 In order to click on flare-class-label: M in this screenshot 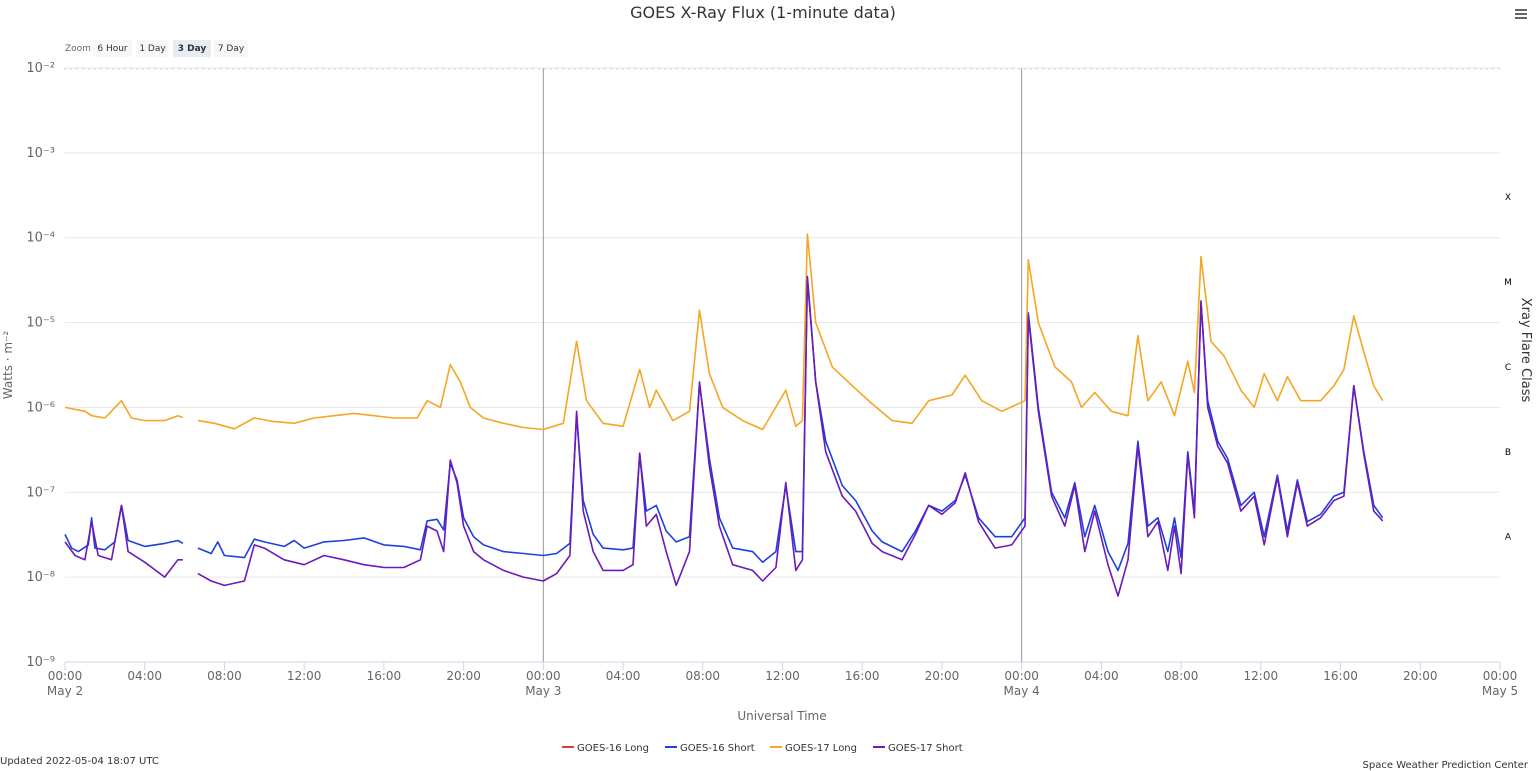, I will do `click(1508, 283)`.